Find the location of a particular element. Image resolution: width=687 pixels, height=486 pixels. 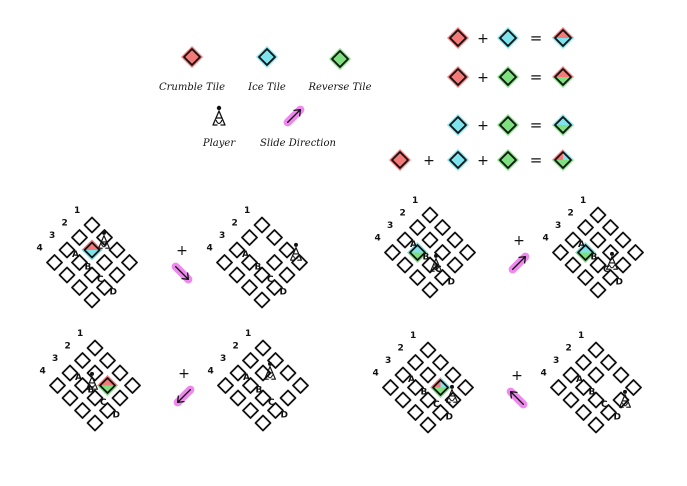

row-label: 3 is located at coordinates (52, 236).